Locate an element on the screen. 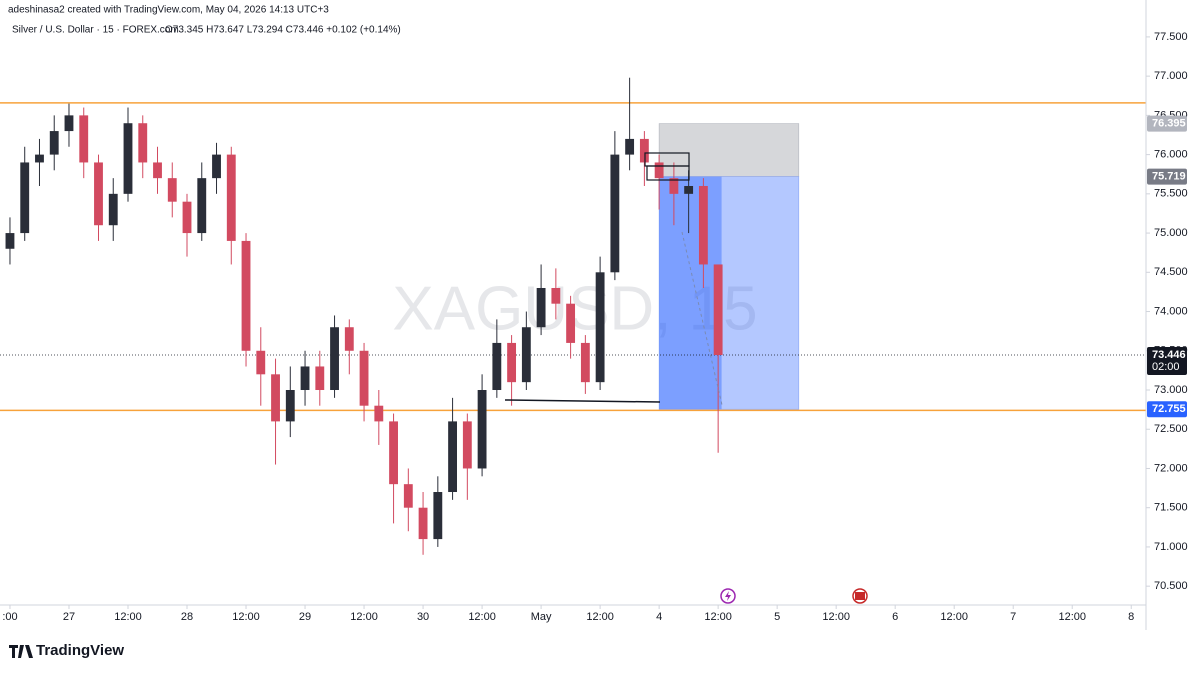 This screenshot has height=673, width=1199. y-tick-label: 71.500 is located at coordinates (1171, 508).